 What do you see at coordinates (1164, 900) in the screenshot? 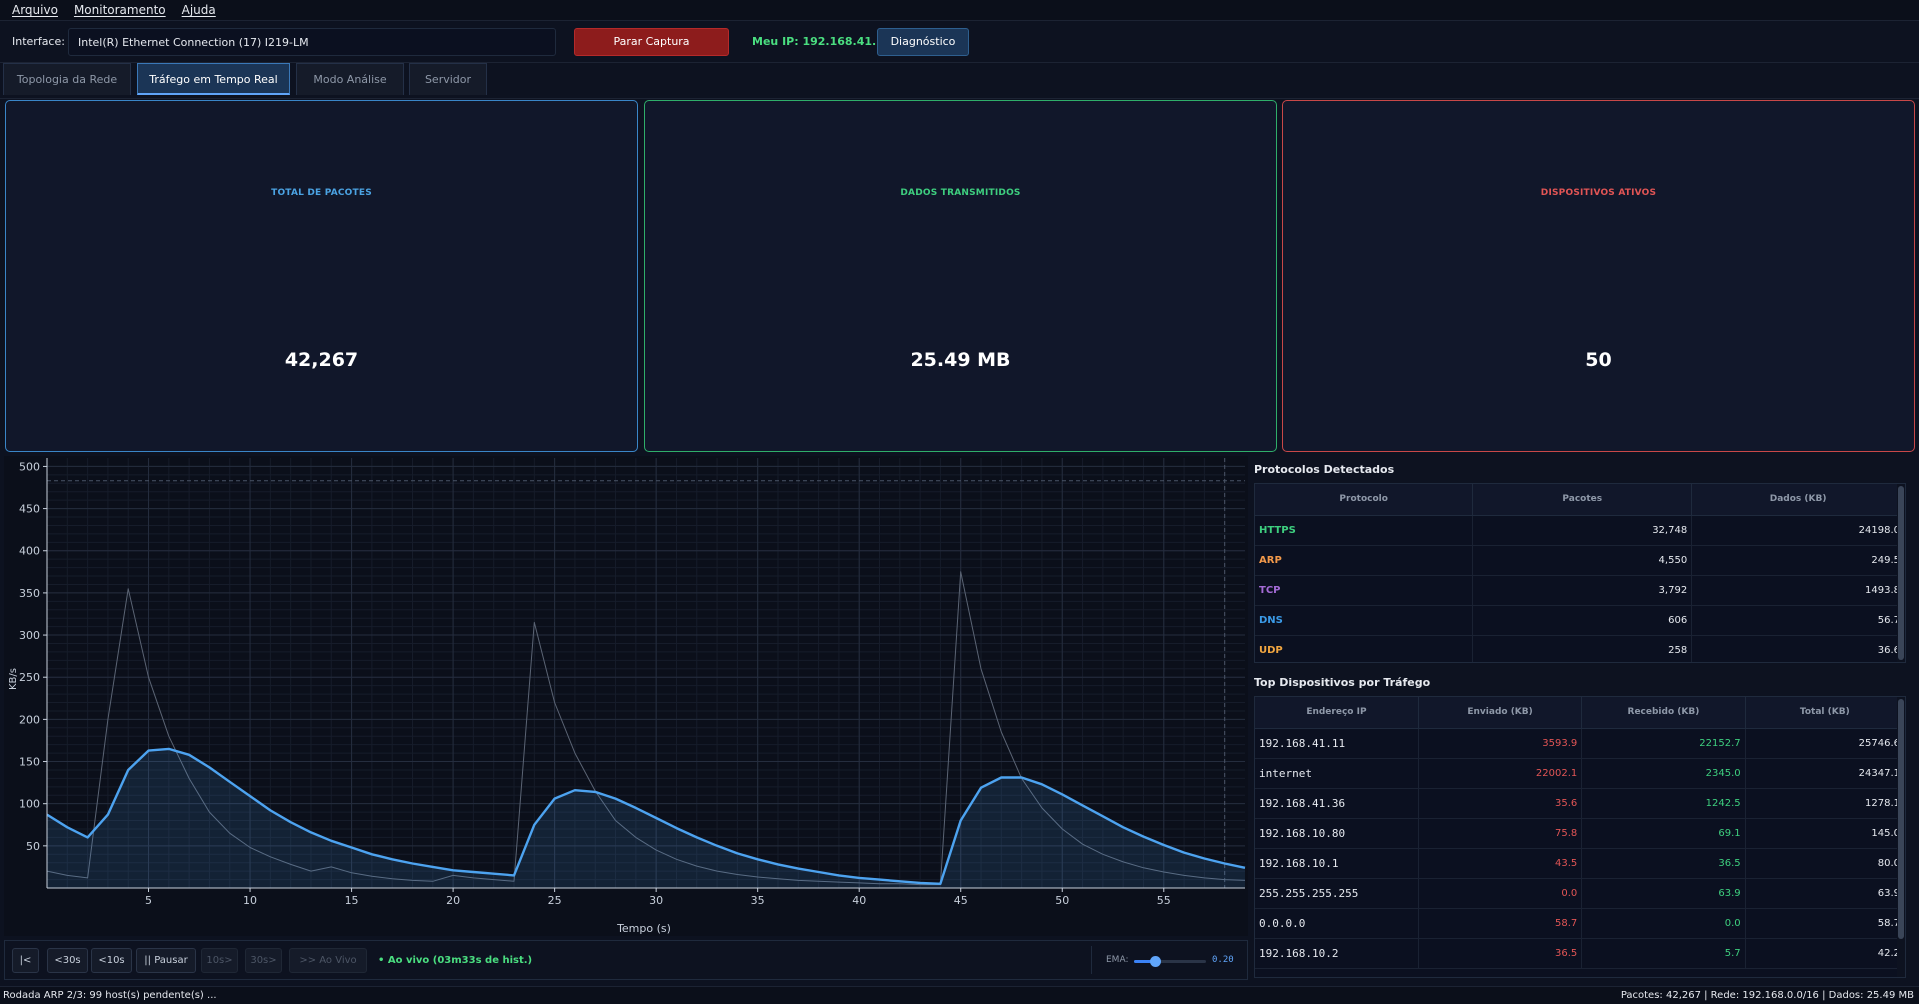
I see `x-tick-label: 55` at bounding box center [1164, 900].